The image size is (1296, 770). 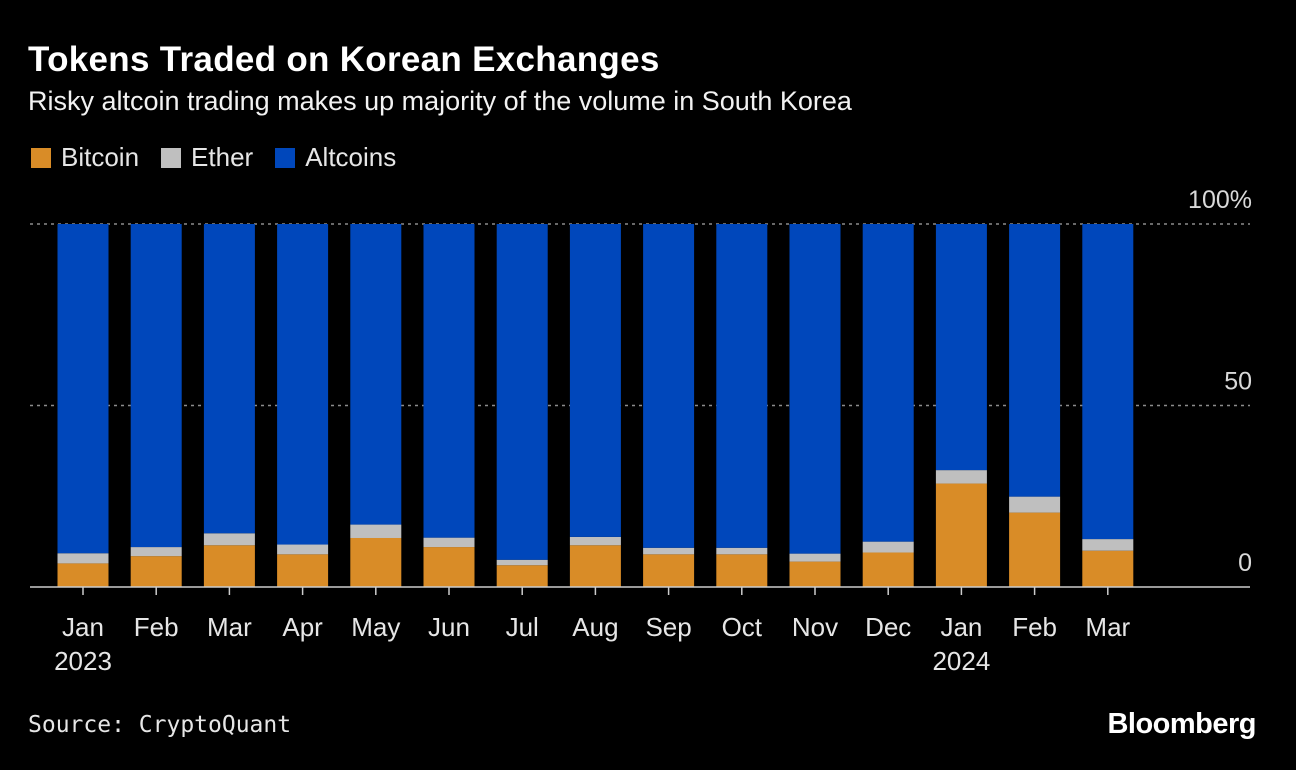 I want to click on x-tick-label: Jul, so click(x=522, y=627).